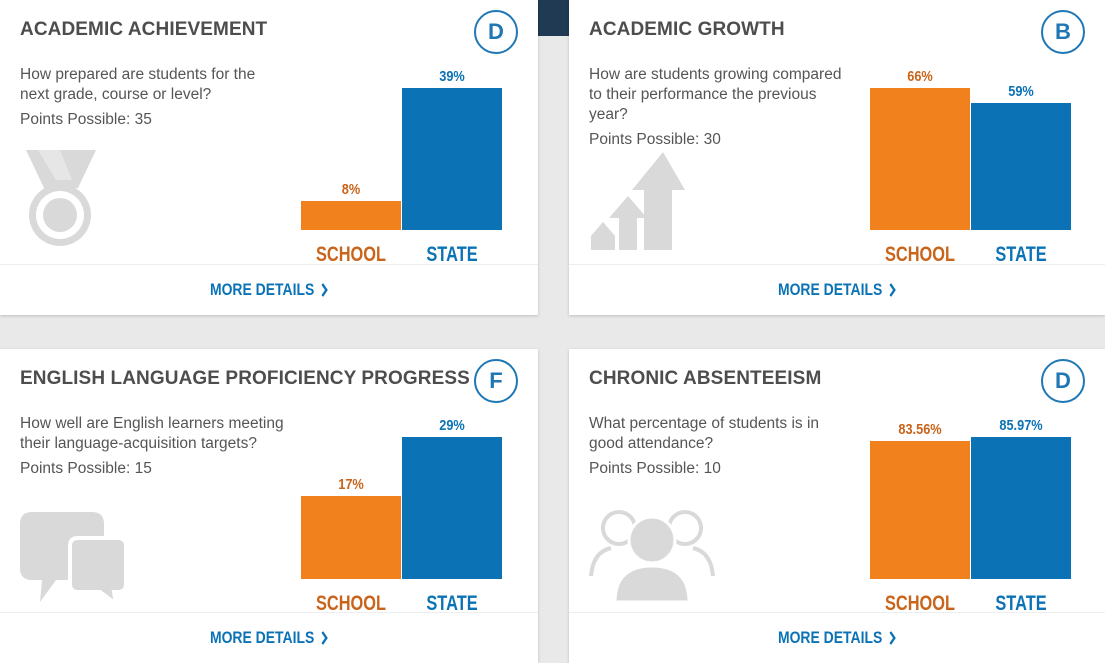 The width and height of the screenshot is (1105, 663). What do you see at coordinates (652, 557) in the screenshot?
I see `people-group-icon` at bounding box center [652, 557].